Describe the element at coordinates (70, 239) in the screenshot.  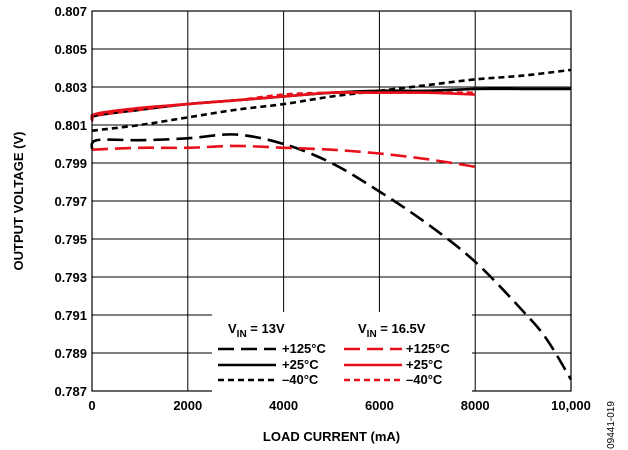
I see `y-tick-label: 0.795` at that location.